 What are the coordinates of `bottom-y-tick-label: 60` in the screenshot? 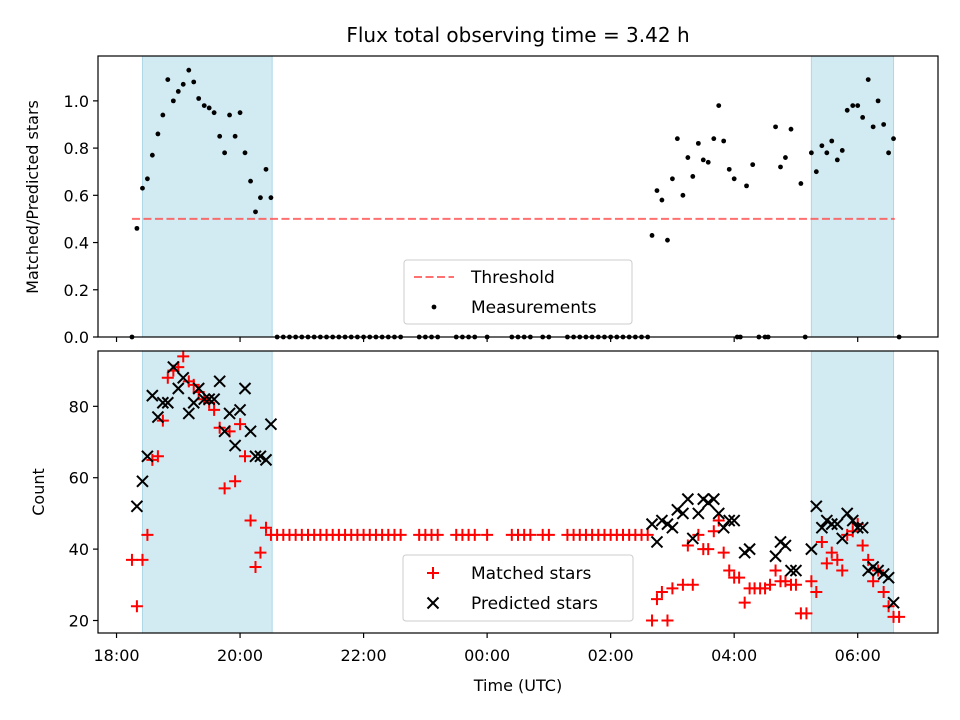 It's located at (79, 478).